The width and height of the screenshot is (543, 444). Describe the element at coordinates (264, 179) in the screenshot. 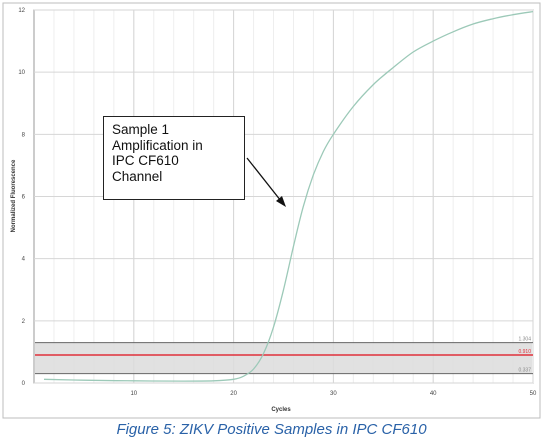

I see `annotation-arrow` at that location.